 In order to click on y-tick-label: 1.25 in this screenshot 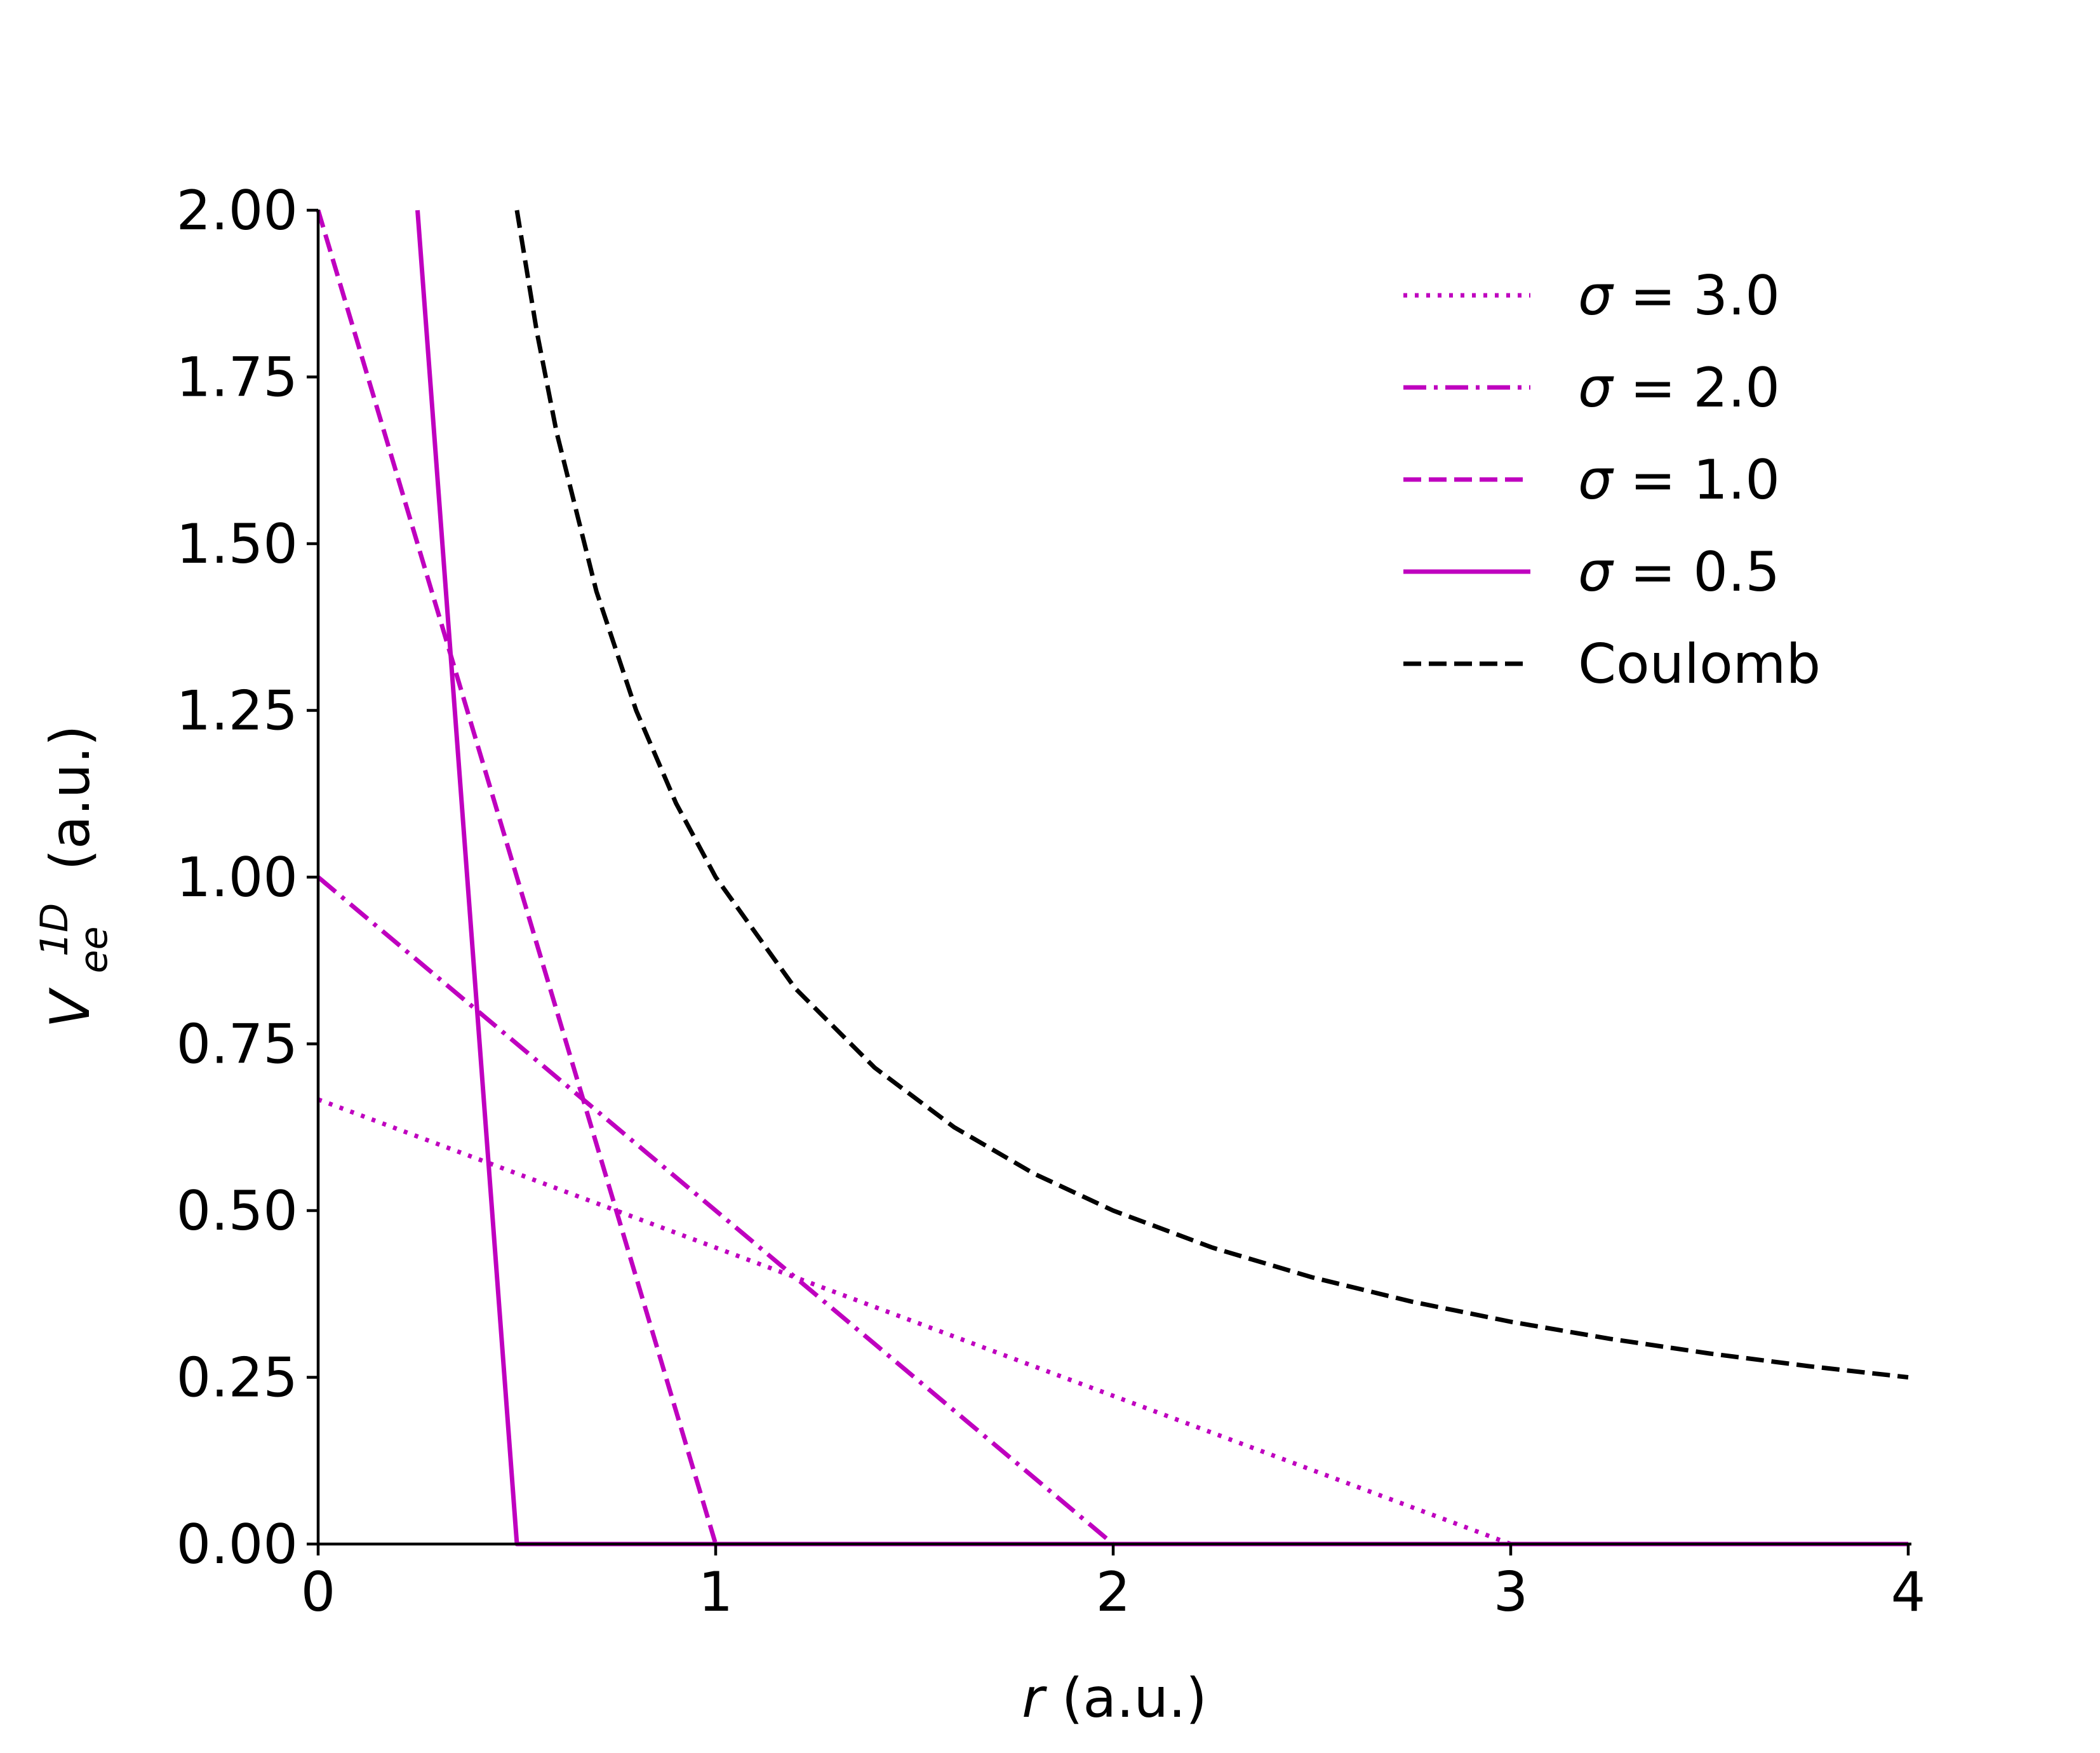, I will do `click(238, 711)`.